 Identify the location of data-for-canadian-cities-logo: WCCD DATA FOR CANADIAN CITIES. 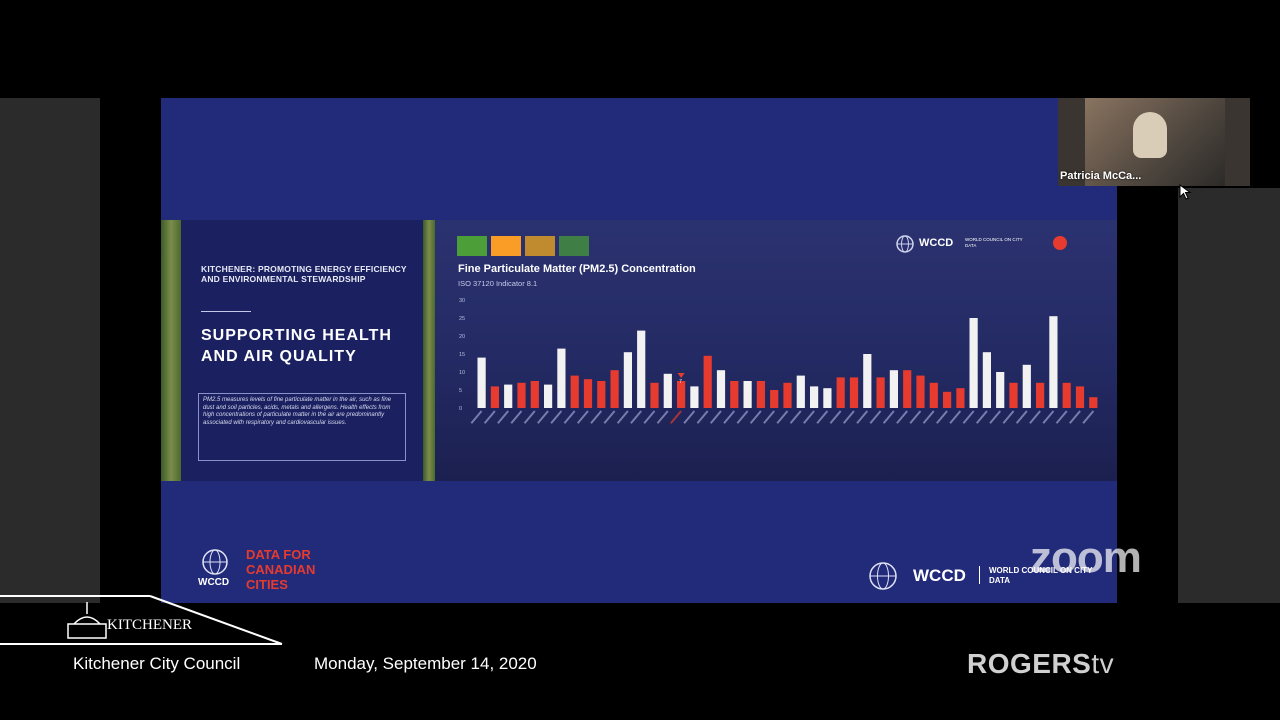
(268, 569).